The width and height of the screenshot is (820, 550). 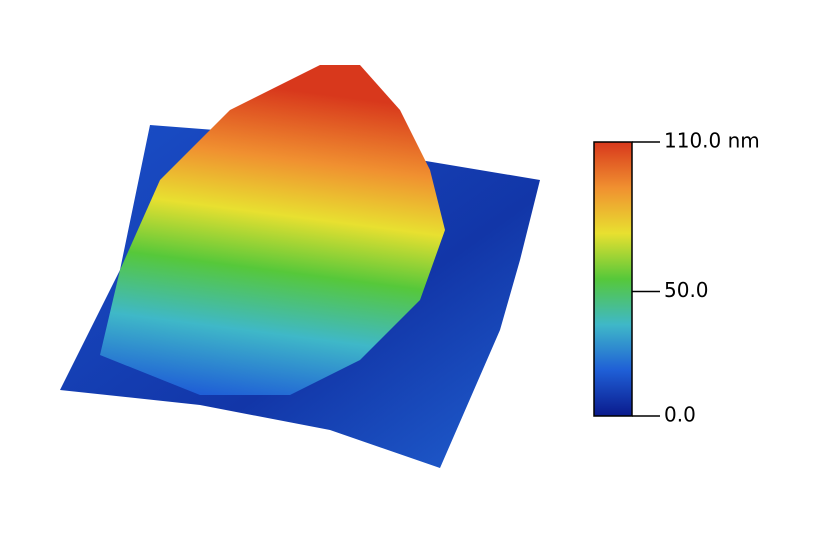 What do you see at coordinates (686, 290) in the screenshot?
I see `colorbar-tick-label: 50.0` at bounding box center [686, 290].